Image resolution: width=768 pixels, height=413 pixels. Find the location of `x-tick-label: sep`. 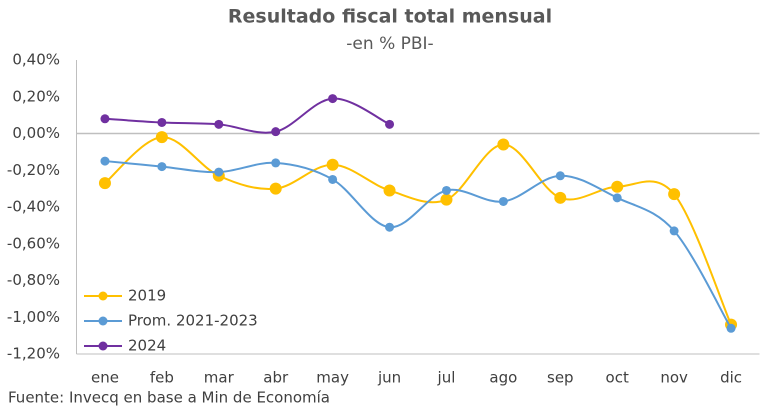

x-tick-label: sep is located at coordinates (560, 378).